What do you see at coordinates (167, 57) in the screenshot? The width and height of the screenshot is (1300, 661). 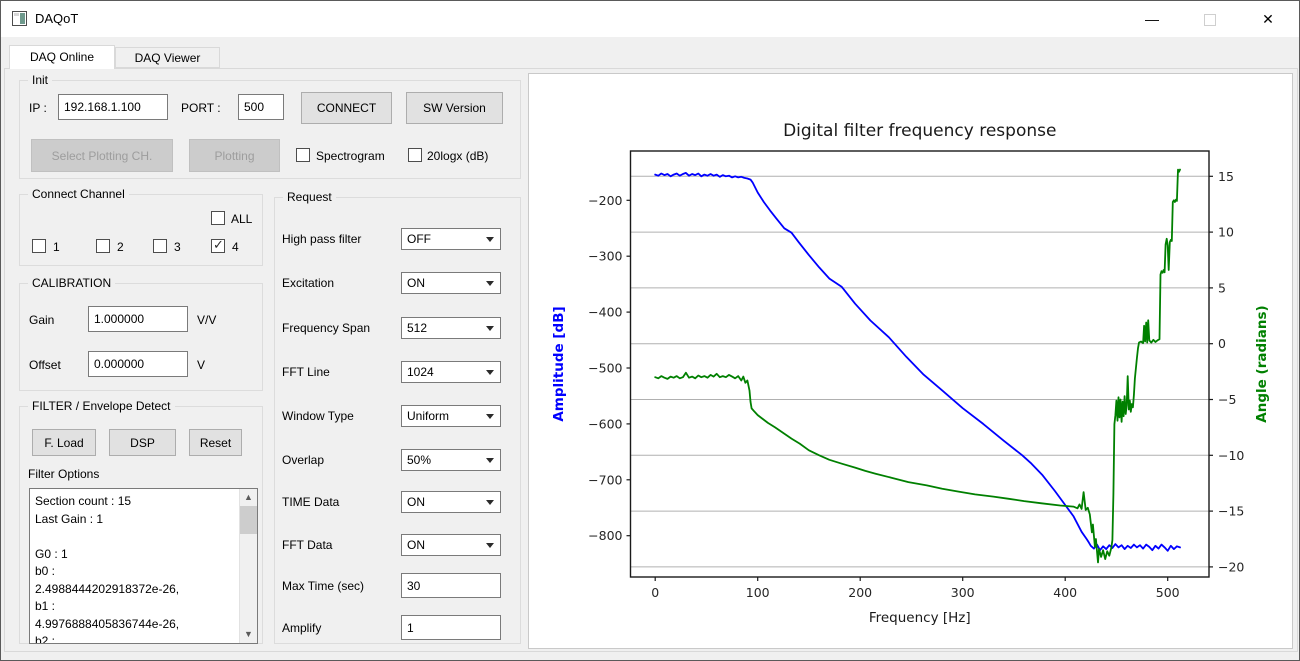 I see `tab-daq-viewer: DAQ Viewer` at bounding box center [167, 57].